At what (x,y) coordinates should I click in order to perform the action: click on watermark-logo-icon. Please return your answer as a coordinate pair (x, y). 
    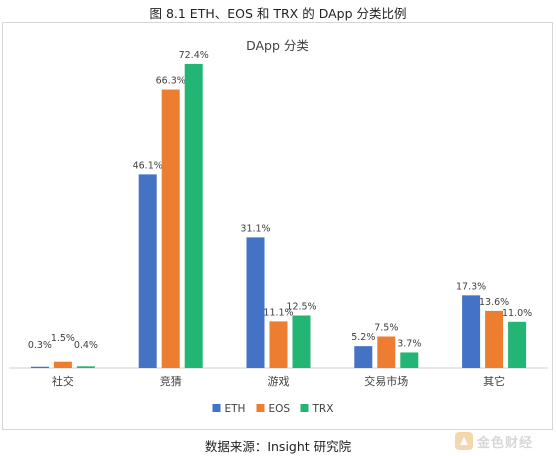
    Looking at the image, I should click on (464, 441).